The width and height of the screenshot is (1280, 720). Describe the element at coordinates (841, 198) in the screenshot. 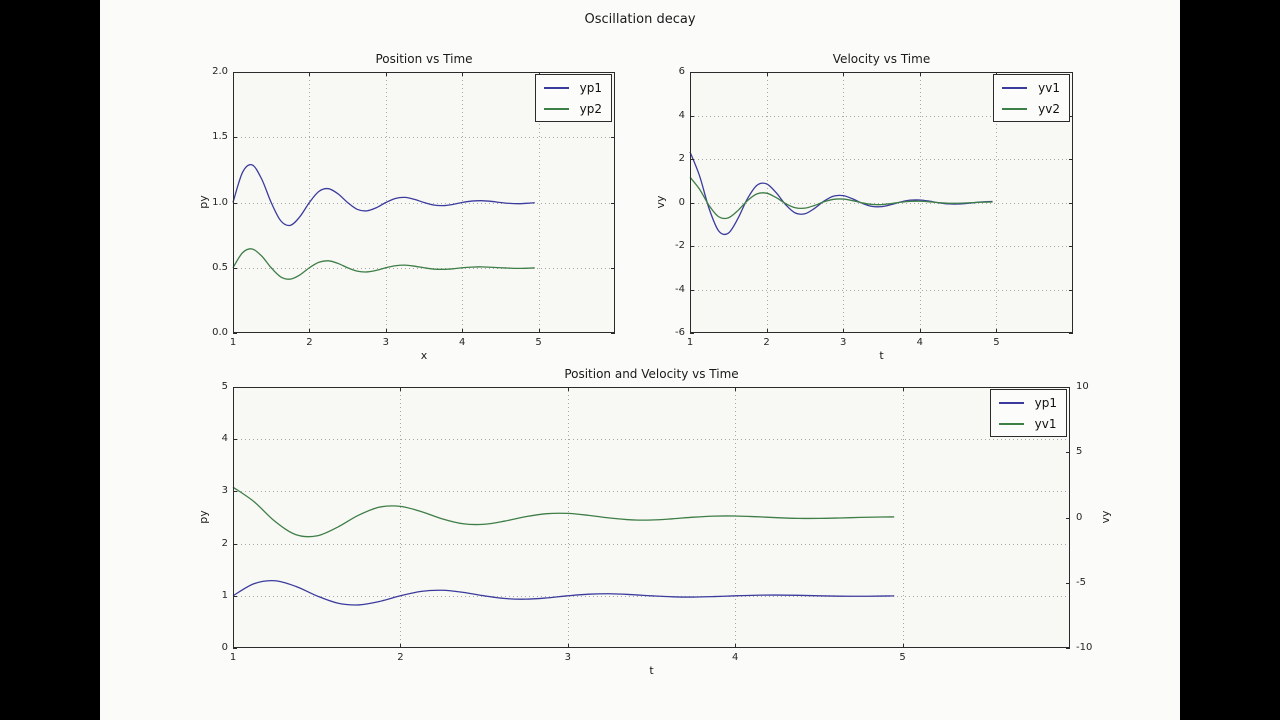

I see `series-yv2-line` at that location.